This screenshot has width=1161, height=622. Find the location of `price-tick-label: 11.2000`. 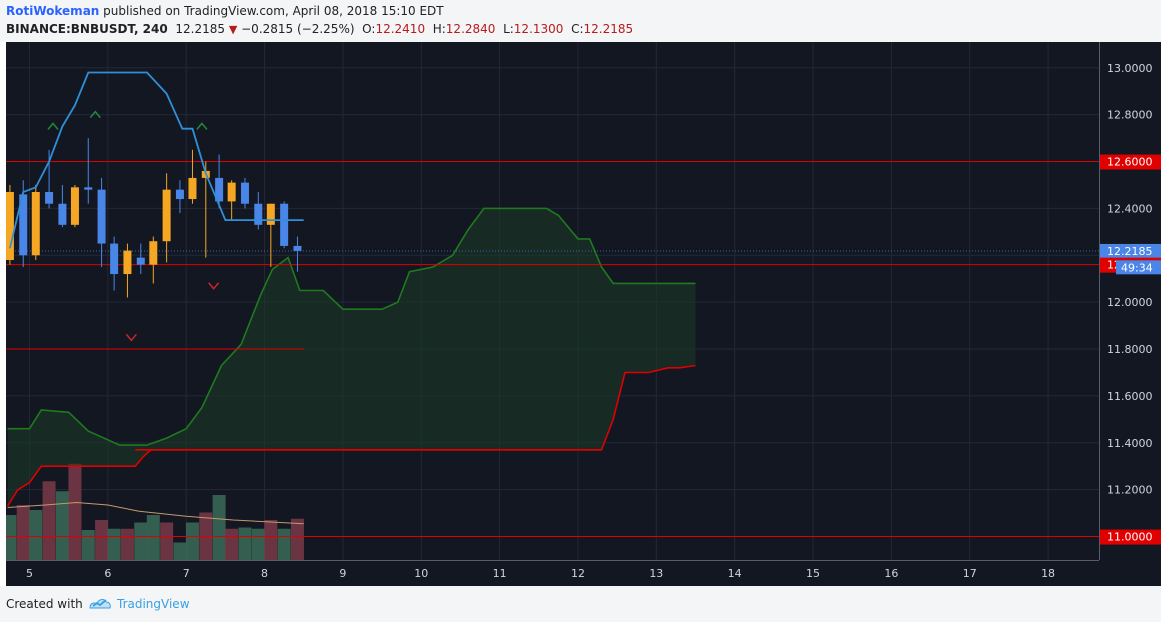

price-tick-label: 11.2000 is located at coordinates (1130, 490).